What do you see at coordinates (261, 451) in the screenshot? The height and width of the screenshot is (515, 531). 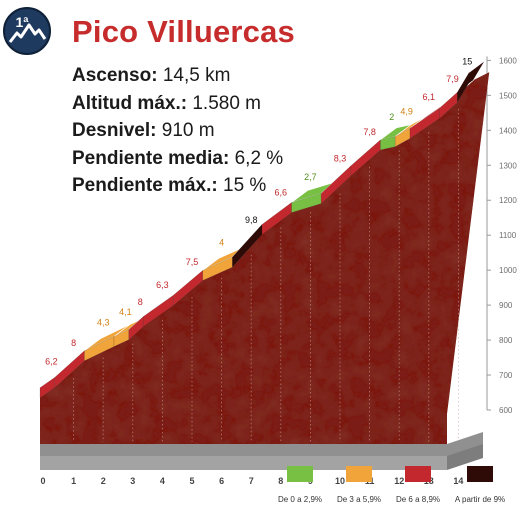 I see `base-strip` at bounding box center [261, 451].